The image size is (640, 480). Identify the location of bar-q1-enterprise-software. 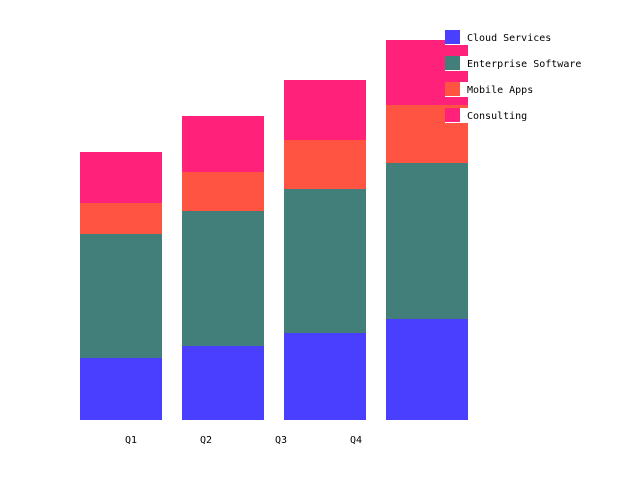
(121, 296).